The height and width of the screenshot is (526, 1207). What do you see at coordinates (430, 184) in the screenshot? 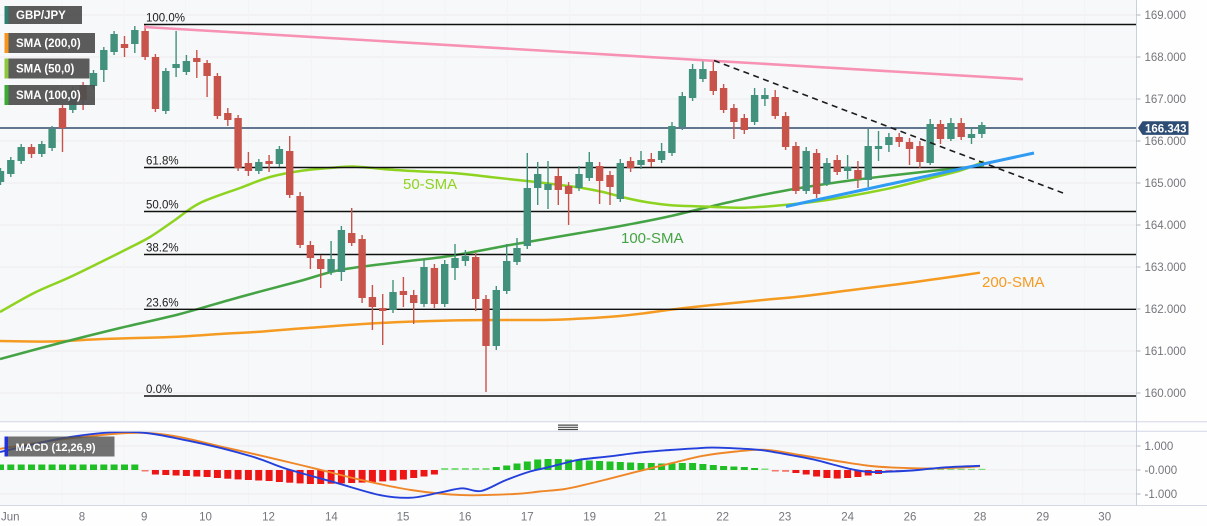
I see `svg-text: 50-SMA` at bounding box center [430, 184].